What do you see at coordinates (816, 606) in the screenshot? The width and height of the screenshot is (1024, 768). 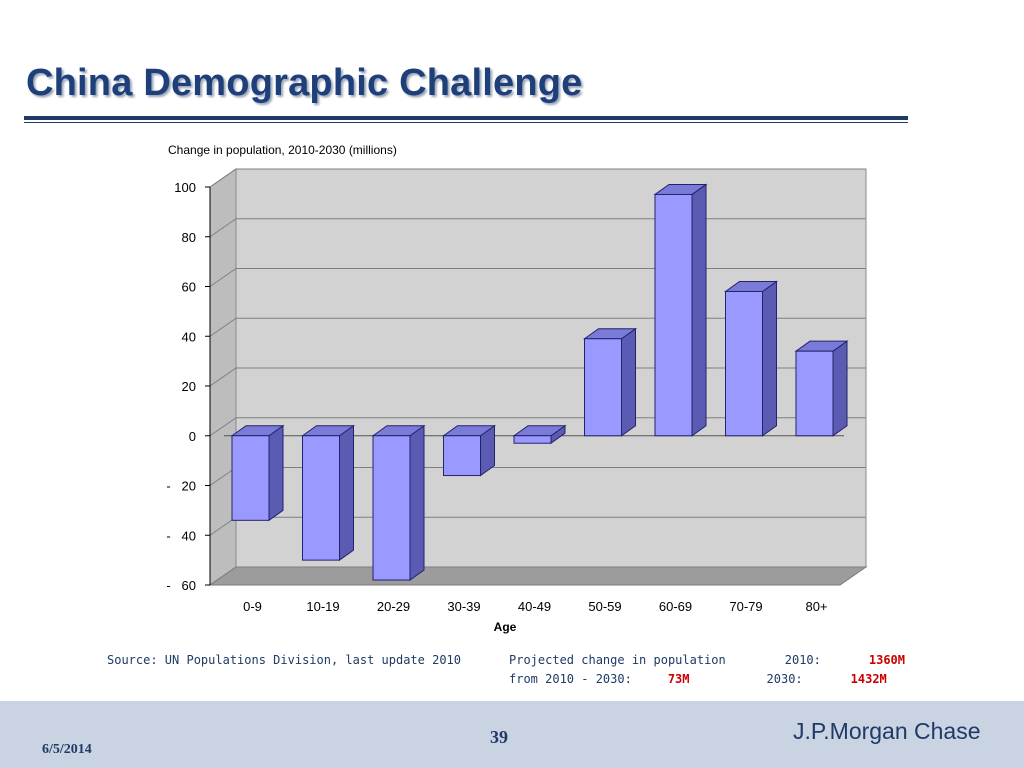 I see `x-tick-label: 80+` at bounding box center [816, 606].